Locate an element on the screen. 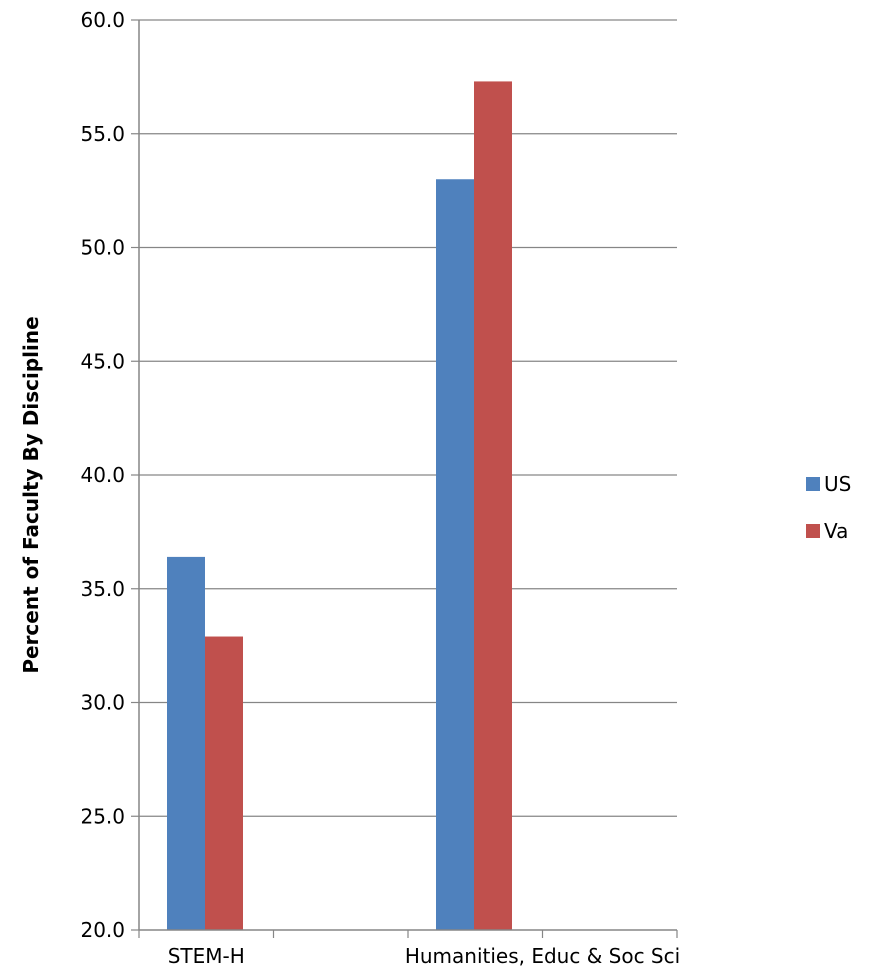 The width and height of the screenshot is (875, 979). x-category-labels: STEM-H Humanities, Educ & Soc Sci is located at coordinates (424, 956).